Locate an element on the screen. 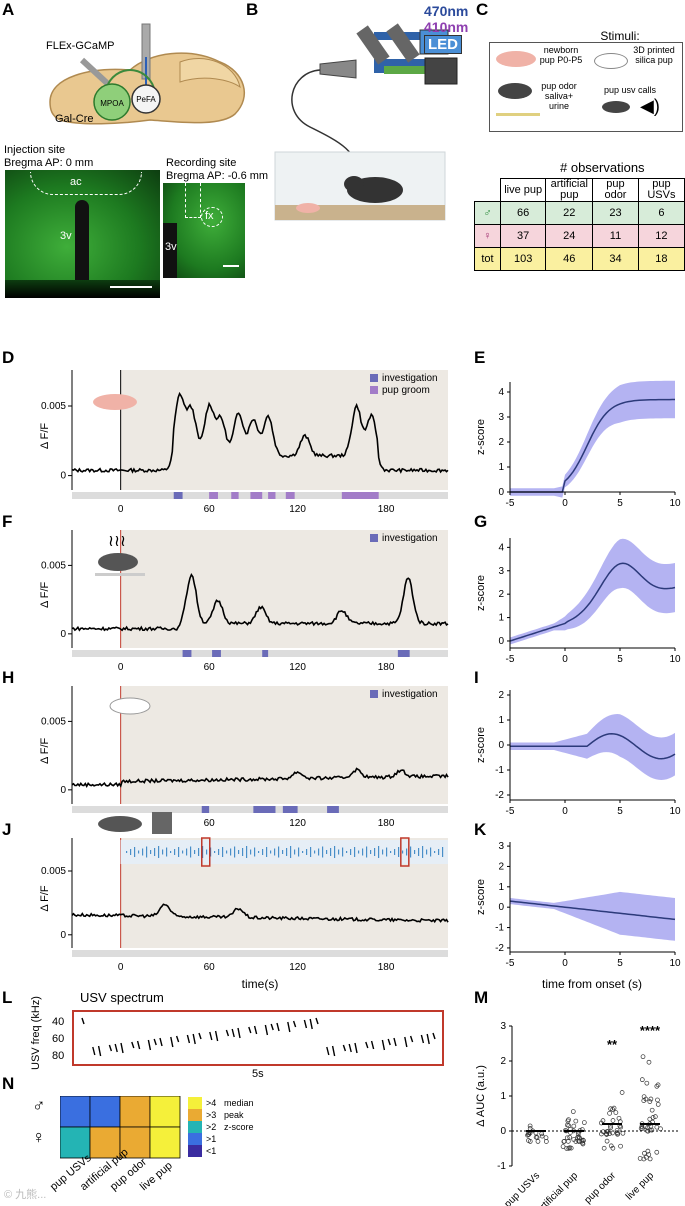 This screenshot has height=1206, width=685. 3v-tag: 3v is located at coordinates (66, 236).